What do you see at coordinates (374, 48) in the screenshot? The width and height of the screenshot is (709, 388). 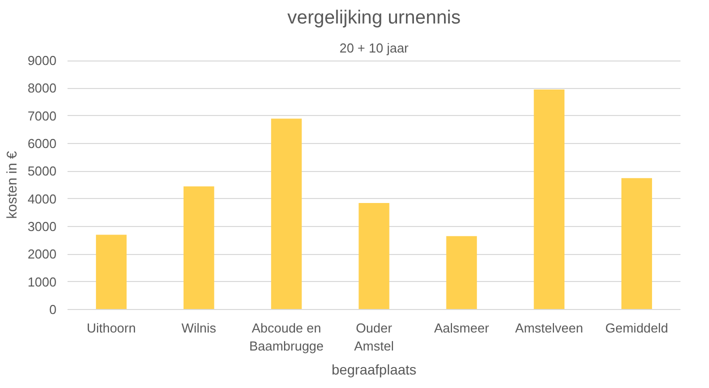 I see `chart-subtitle: 20 + 10 jaar` at bounding box center [374, 48].